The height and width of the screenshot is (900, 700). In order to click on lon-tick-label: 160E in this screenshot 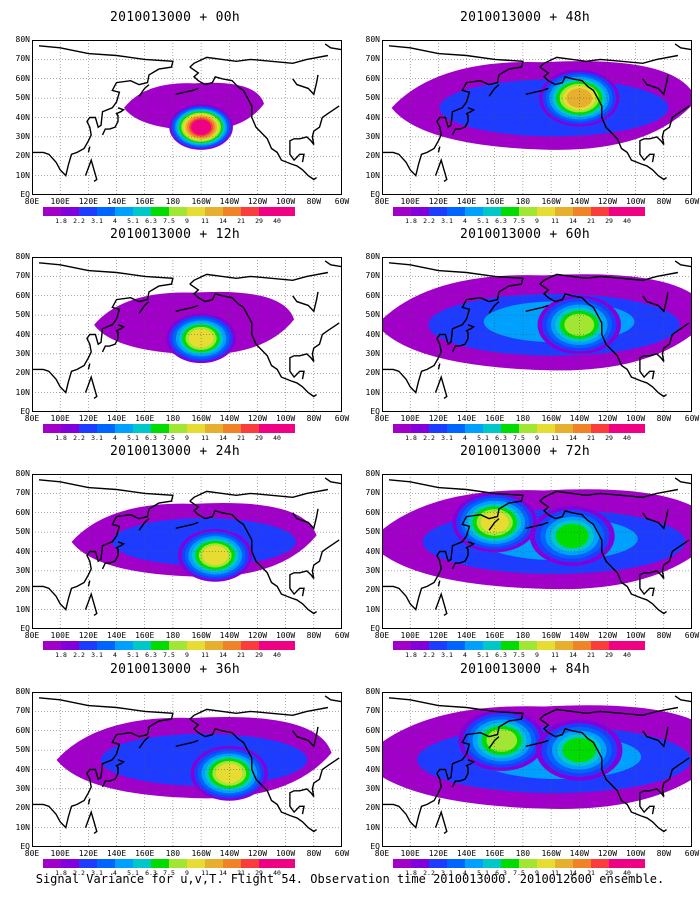, I will do `click(495, 201)`.